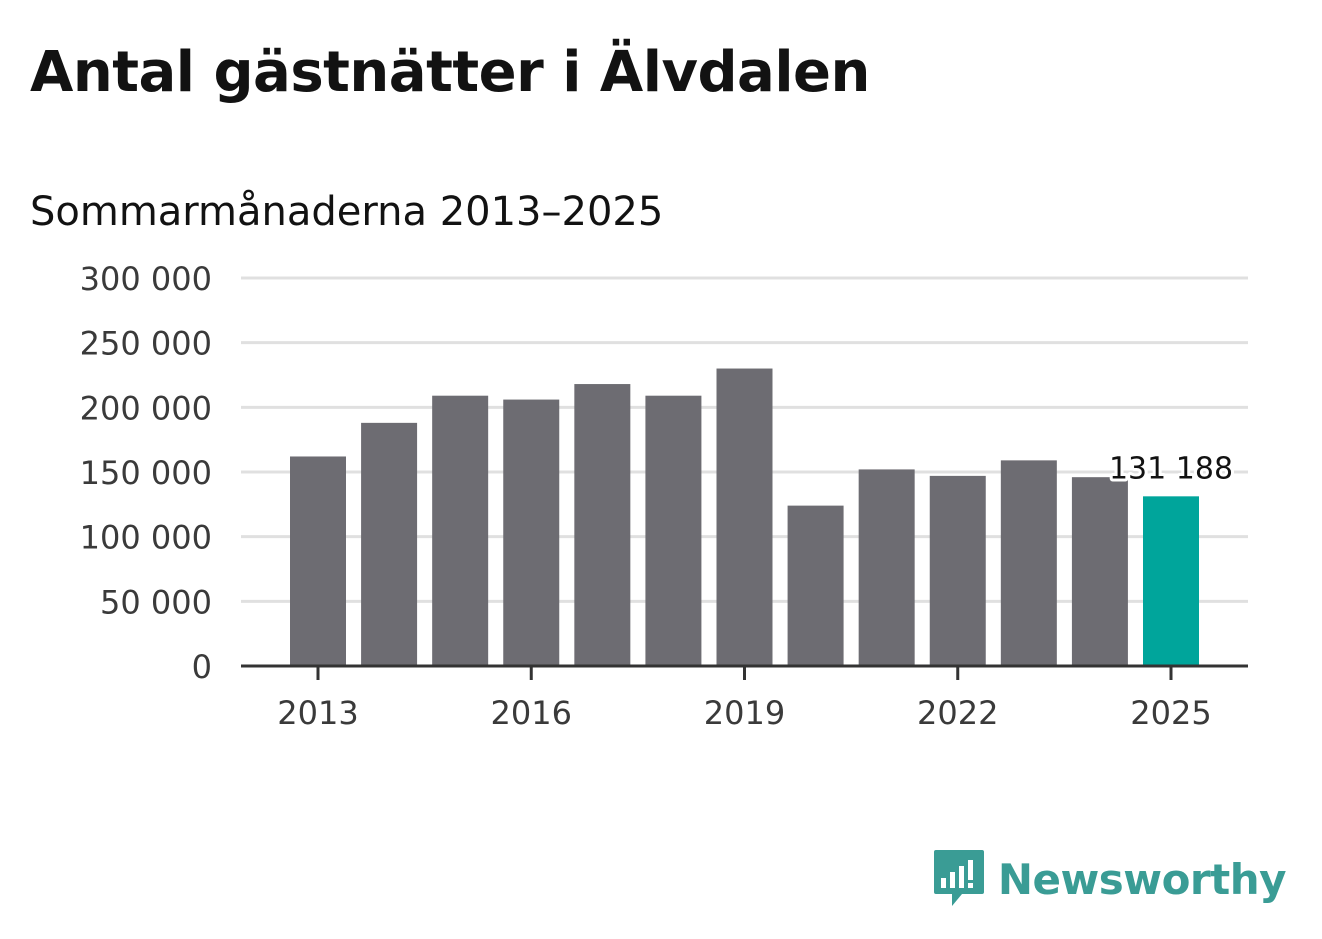 Image resolution: width=1322 pixels, height=939 pixels. I want to click on x-tick-label: 2016, so click(531, 713).